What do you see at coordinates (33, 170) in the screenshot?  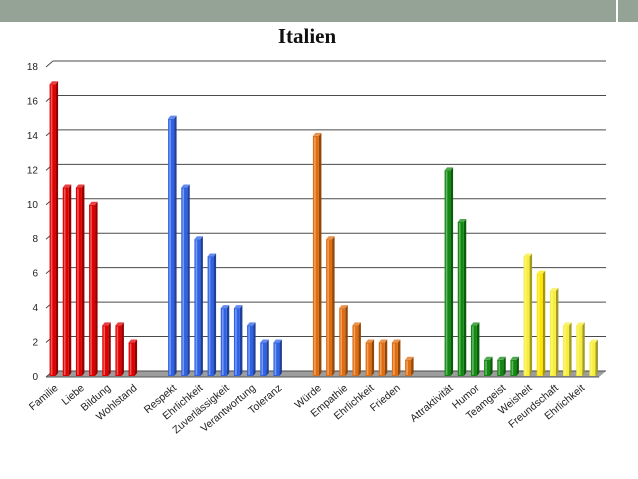 I see `y-tick-label: 12` at bounding box center [33, 170].